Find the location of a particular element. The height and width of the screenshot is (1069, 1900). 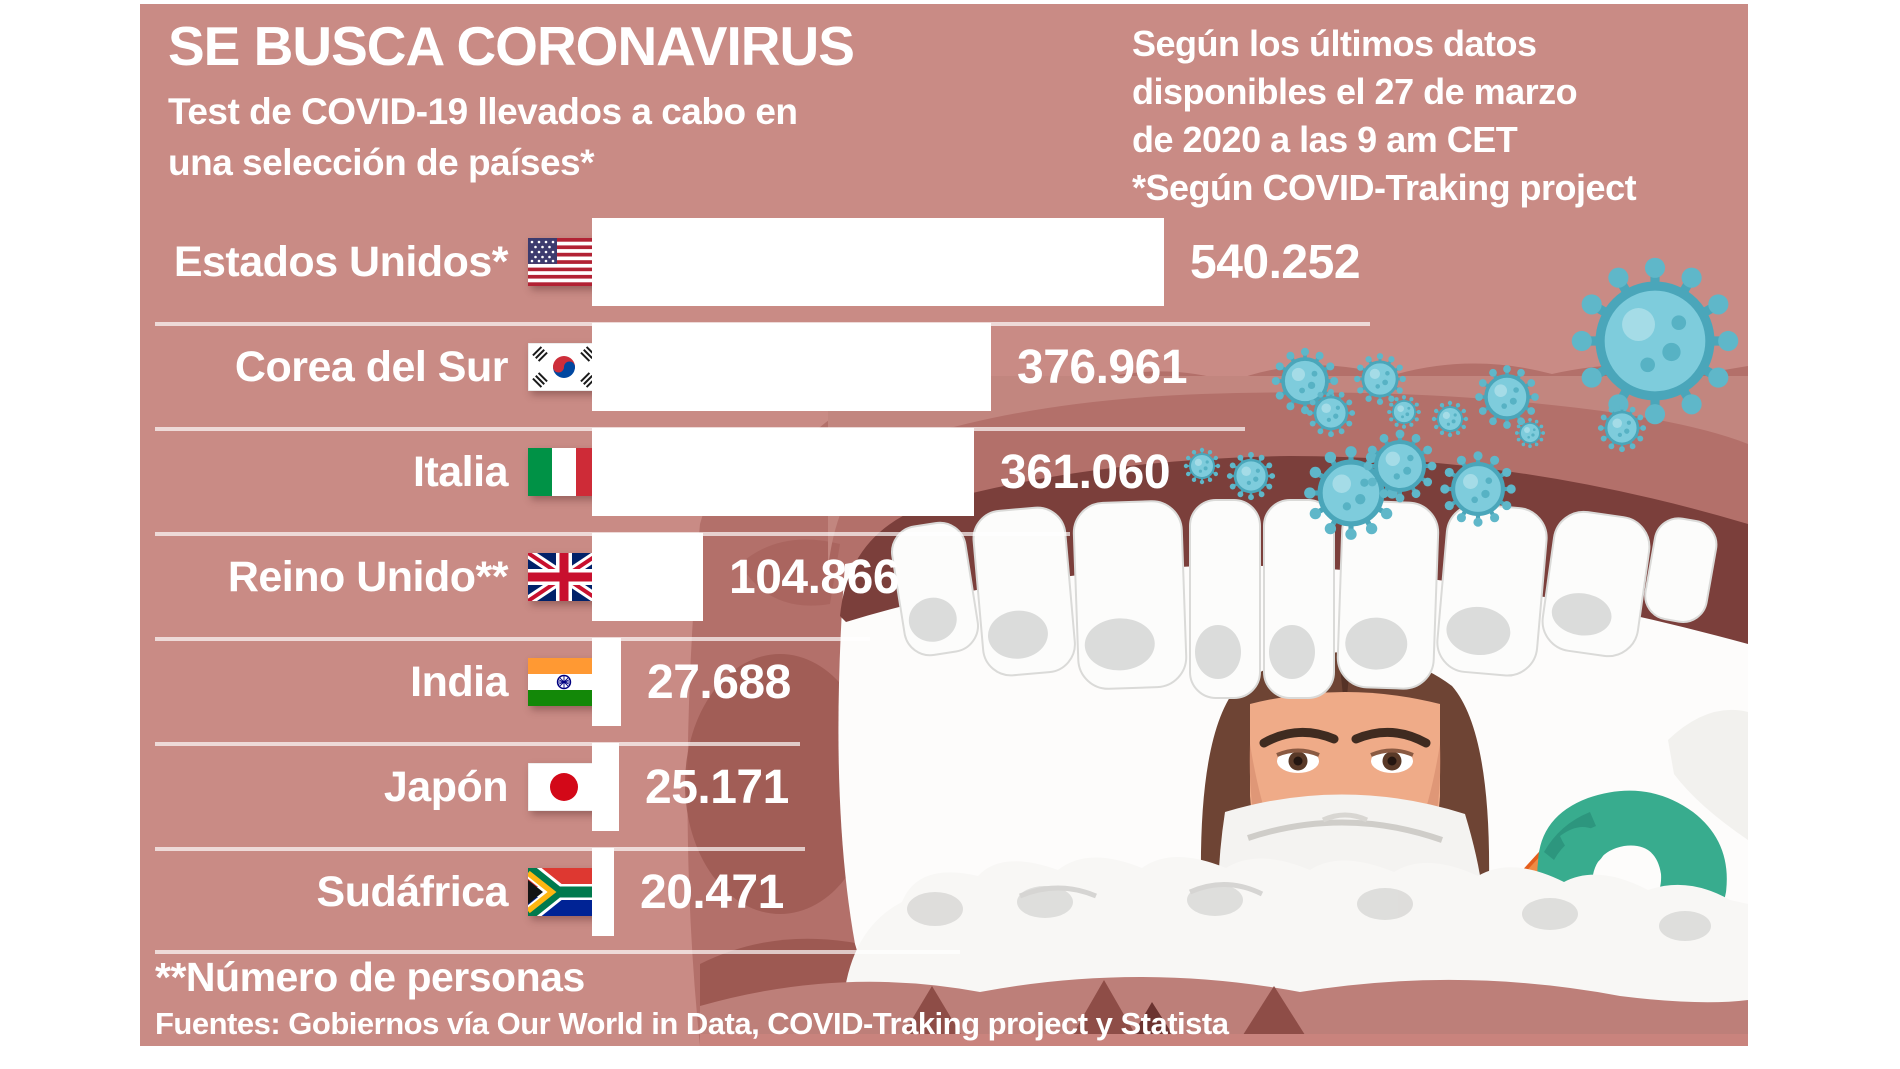

bar-italy is located at coordinates (783, 472).